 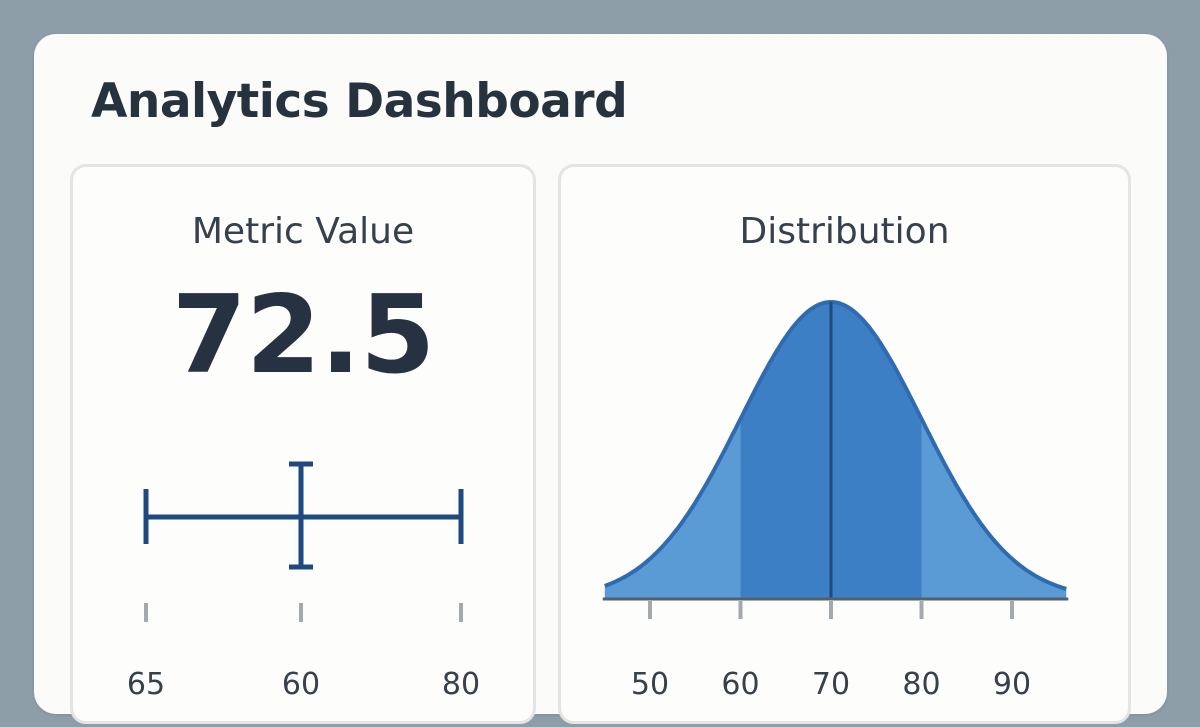 I want to click on range-indicator: 65 60 80, so click(x=303, y=581).